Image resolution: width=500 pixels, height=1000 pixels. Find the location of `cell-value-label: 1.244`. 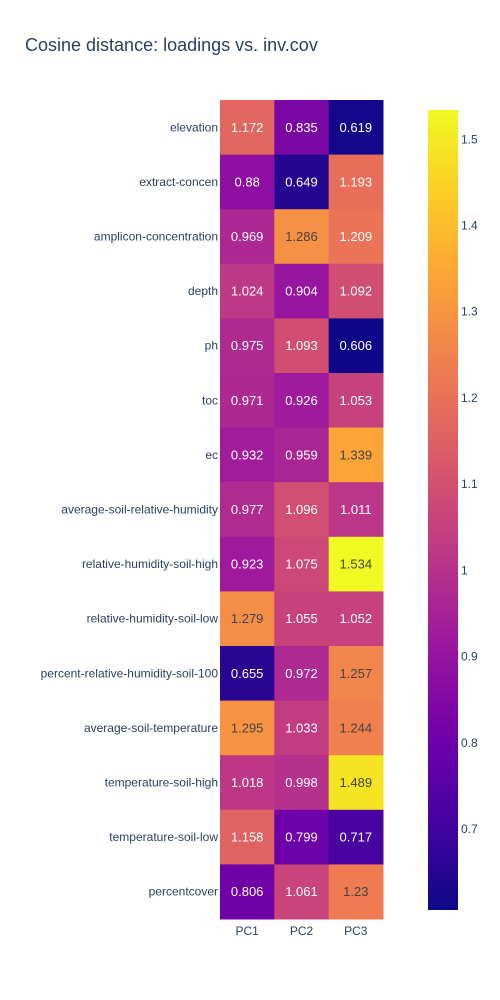

cell-value-label: 1.244 is located at coordinates (356, 727).